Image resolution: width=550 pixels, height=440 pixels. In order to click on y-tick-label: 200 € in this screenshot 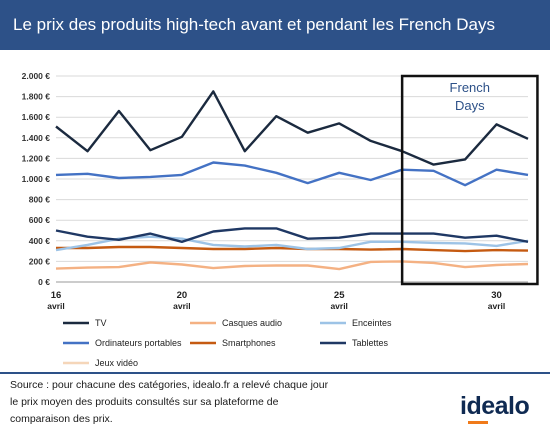, I will do `click(40, 261)`.